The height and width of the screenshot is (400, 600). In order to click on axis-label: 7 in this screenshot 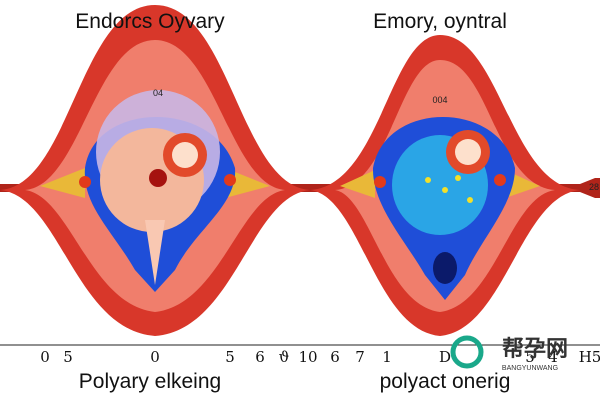, I will do `click(360, 357)`.